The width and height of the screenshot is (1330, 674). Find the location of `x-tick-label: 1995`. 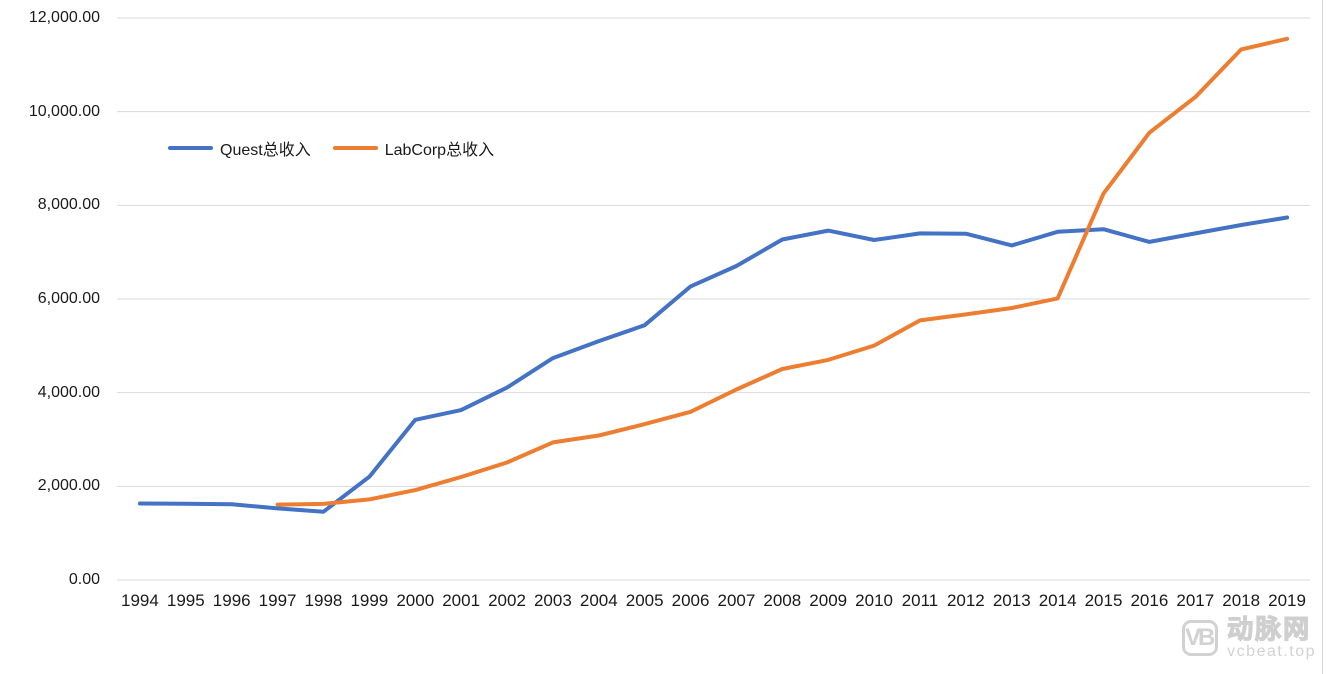

x-tick-label: 1995 is located at coordinates (185, 600).